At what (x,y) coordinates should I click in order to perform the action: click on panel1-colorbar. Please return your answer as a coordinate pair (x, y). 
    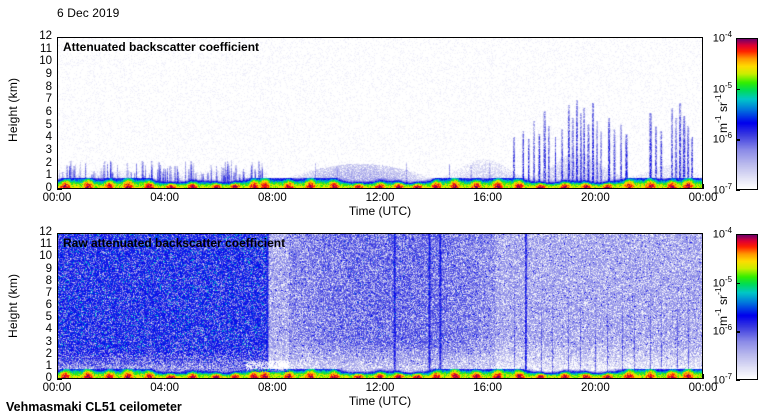
    Looking at the image, I should click on (747, 114).